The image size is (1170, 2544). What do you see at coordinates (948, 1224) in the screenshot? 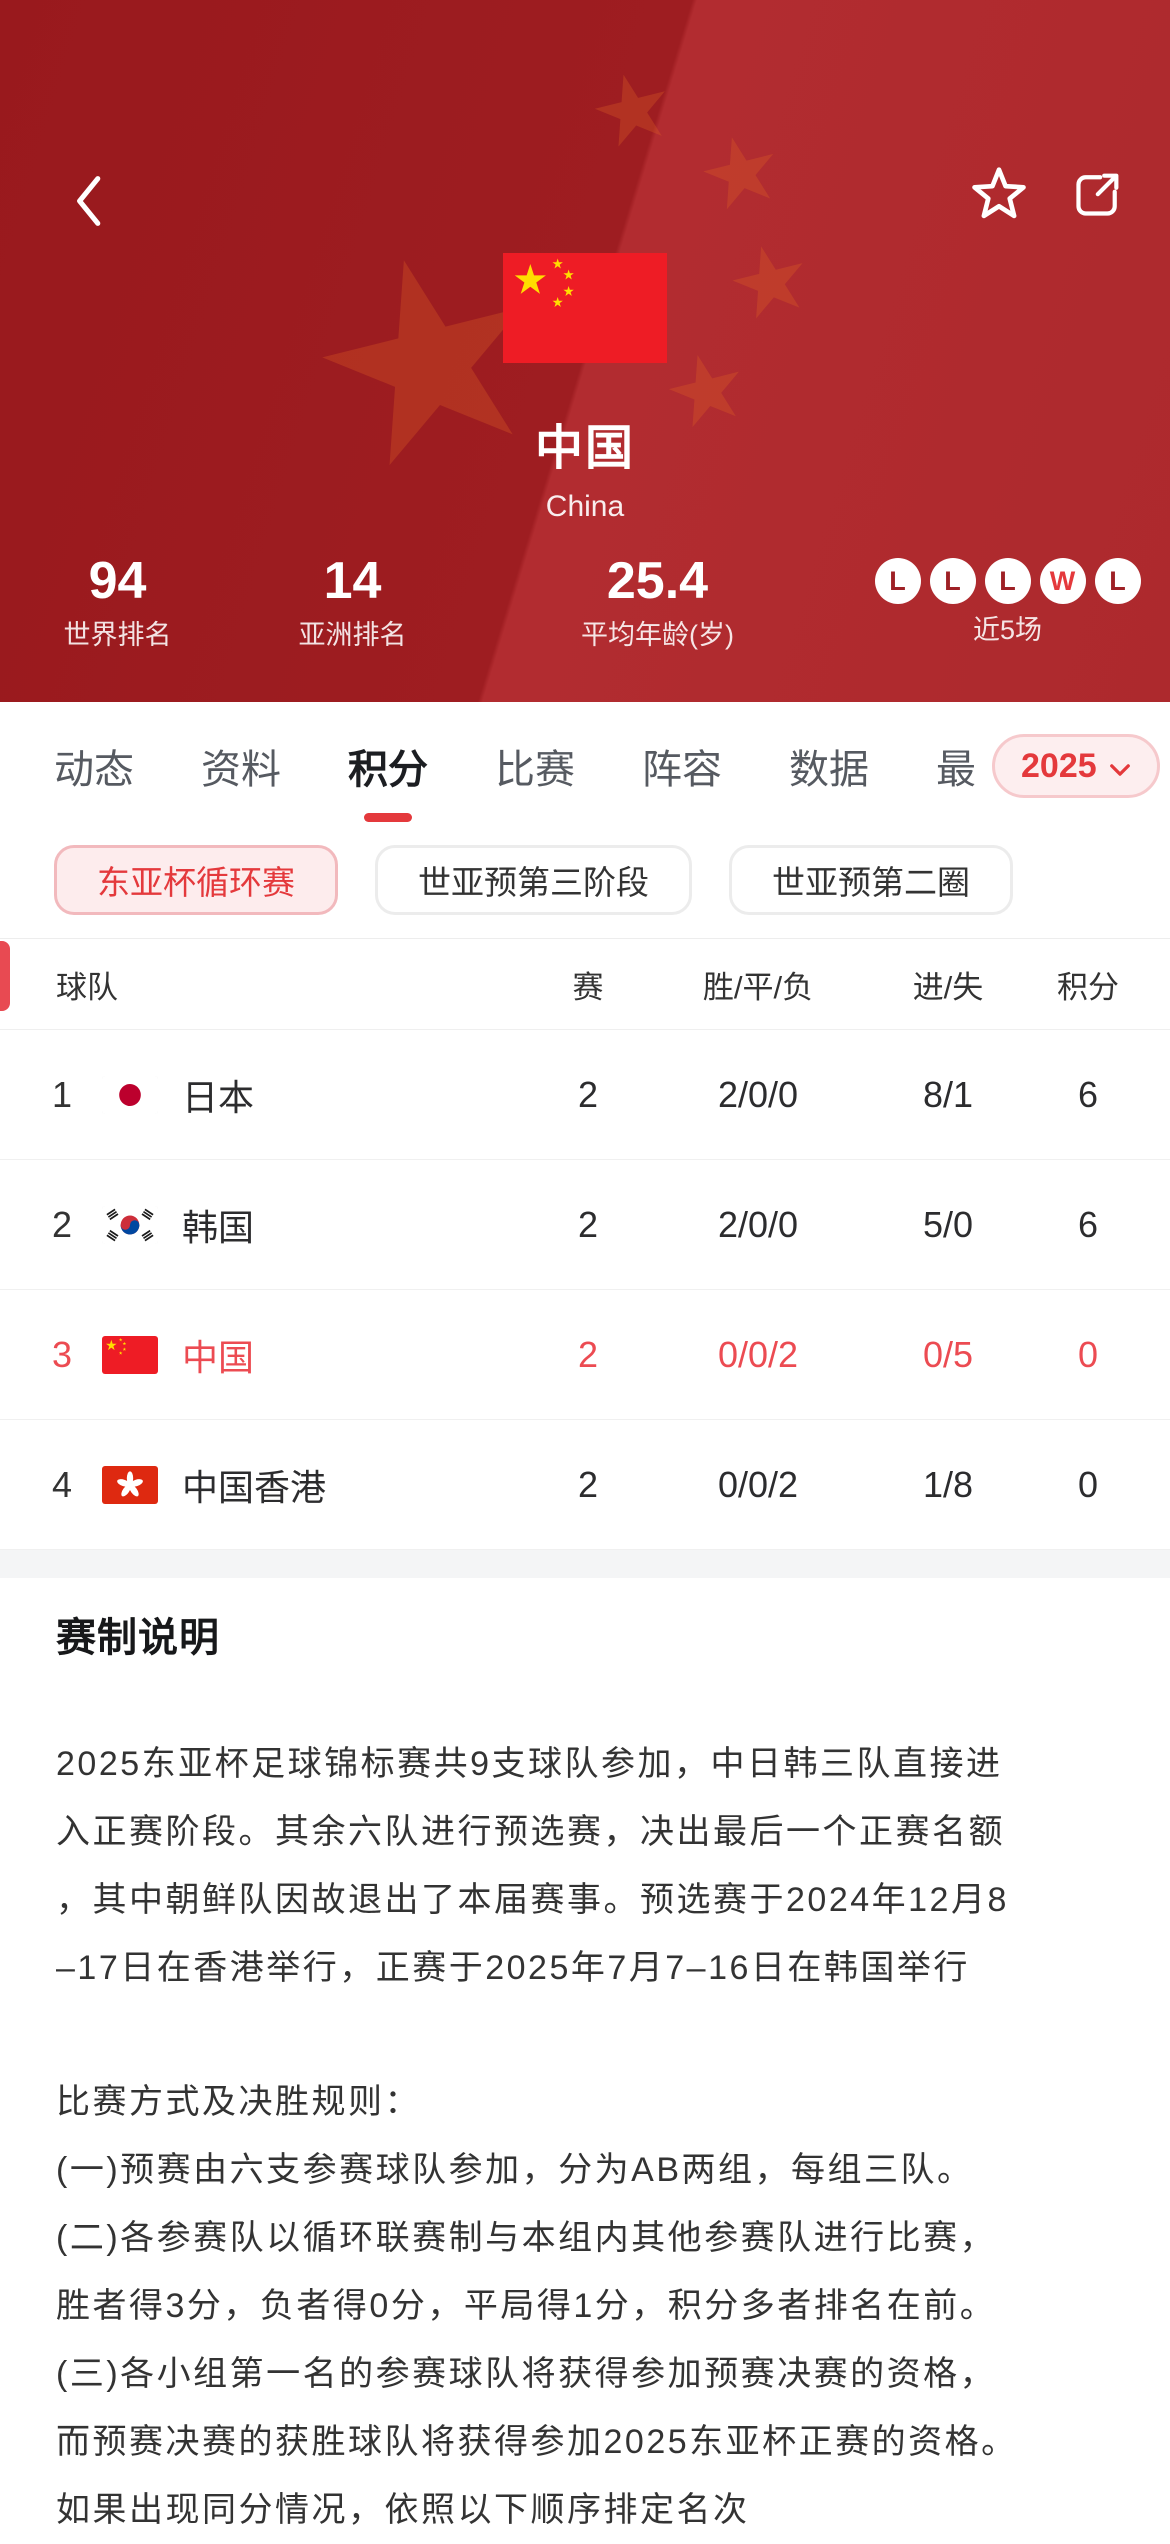
I see `goals: 5/0` at bounding box center [948, 1224].